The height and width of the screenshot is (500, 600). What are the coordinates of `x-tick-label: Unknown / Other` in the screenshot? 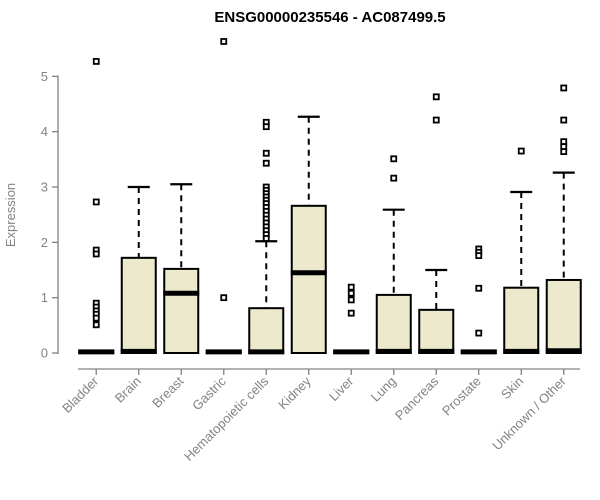 It's located at (529, 413).